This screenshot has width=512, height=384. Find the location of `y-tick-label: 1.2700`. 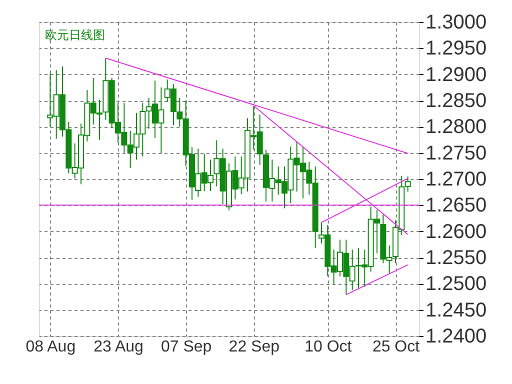

y-tick-label: 1.2700 is located at coordinates (456, 179).